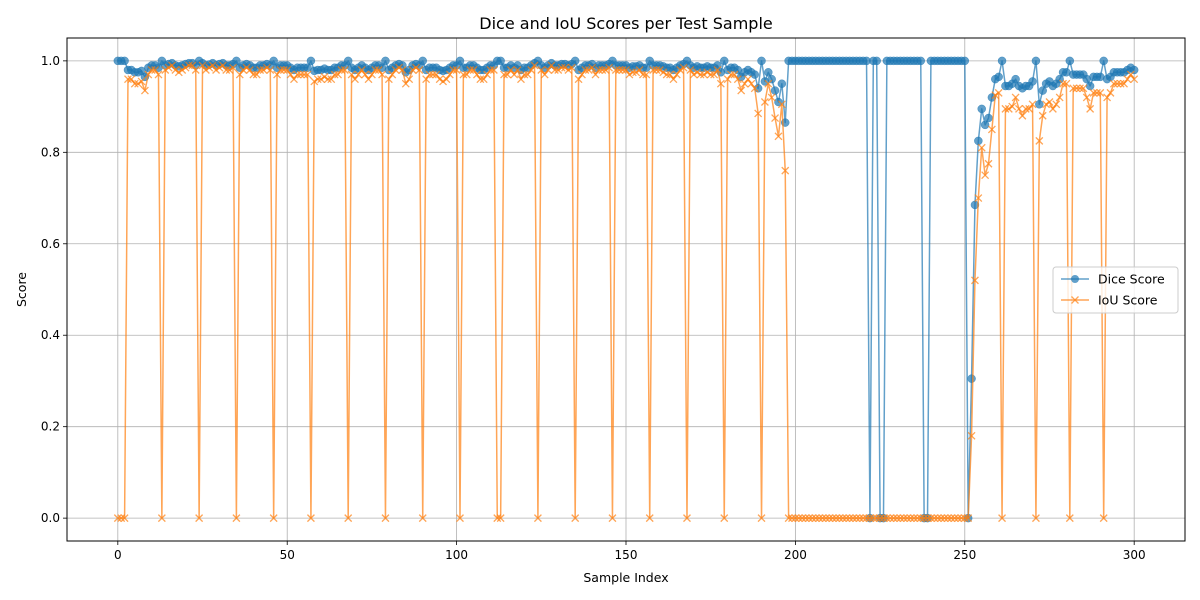  I want to click on x-tick-label: 50, so click(287, 555).